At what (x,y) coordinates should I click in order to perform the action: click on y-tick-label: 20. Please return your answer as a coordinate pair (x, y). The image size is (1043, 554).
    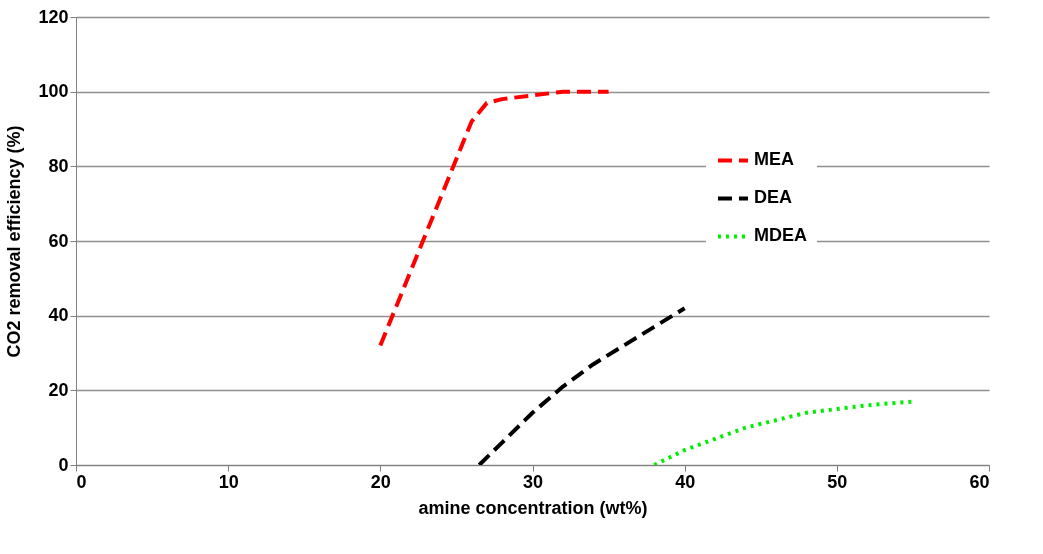
    Looking at the image, I should click on (58, 389).